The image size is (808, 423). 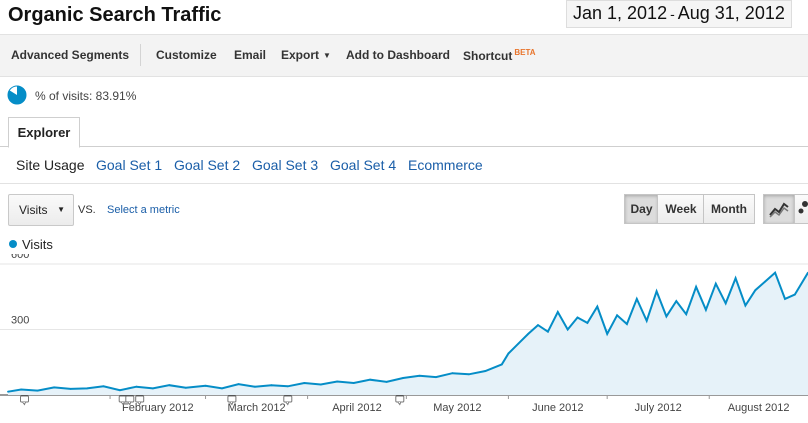 I want to click on email-button: Email, so click(x=250, y=55).